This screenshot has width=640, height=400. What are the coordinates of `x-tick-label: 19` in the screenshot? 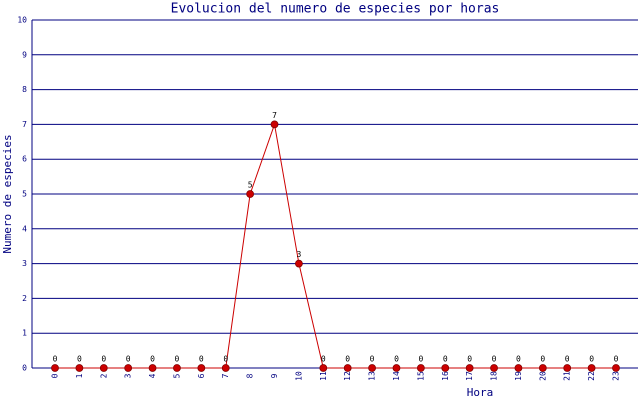 It's located at (518, 376).